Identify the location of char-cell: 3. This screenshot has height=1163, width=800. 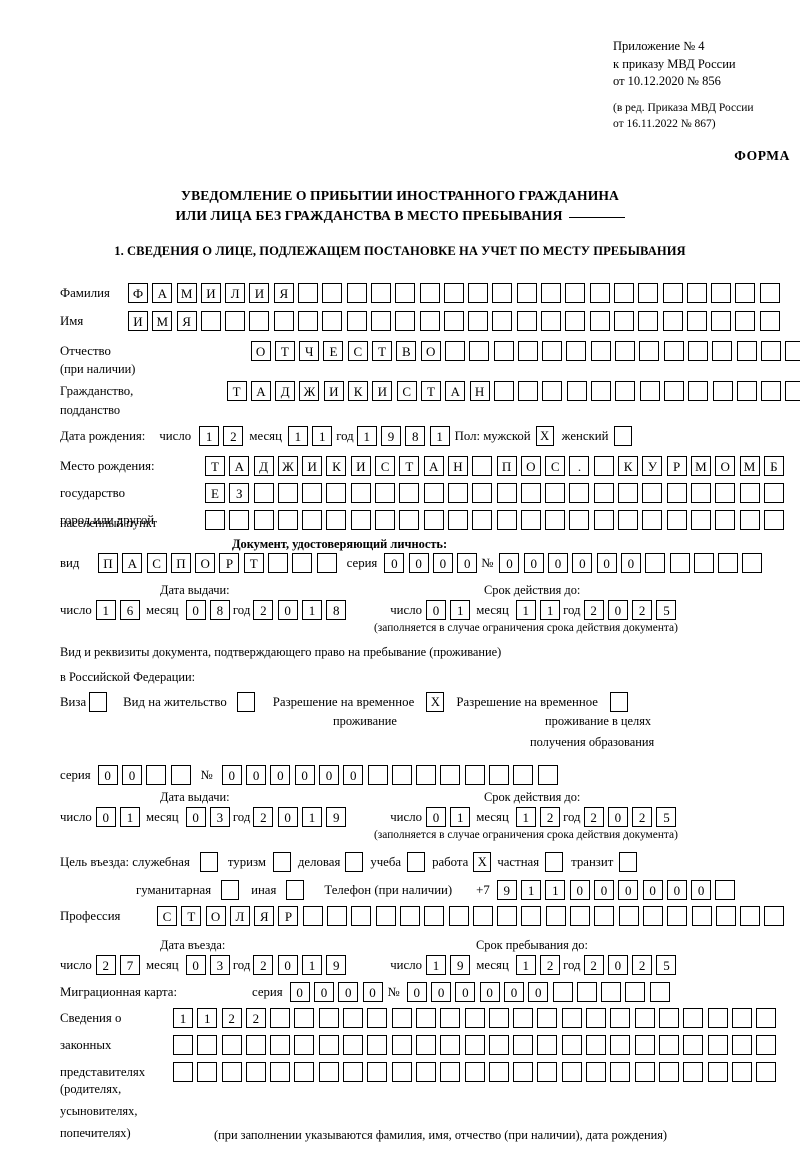
(219, 965).